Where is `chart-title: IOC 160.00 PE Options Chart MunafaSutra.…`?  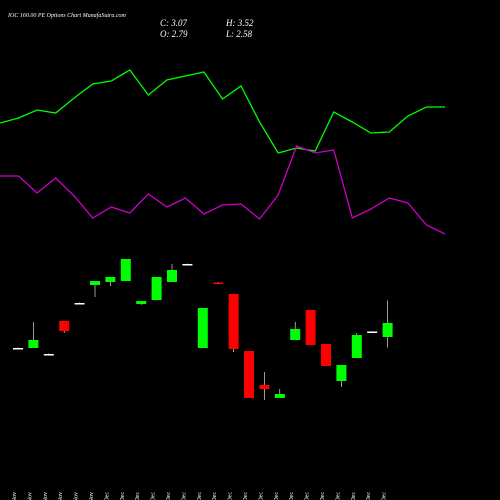 chart-title: IOC 160.00 PE Options Chart MunafaSutra.… is located at coordinates (66, 15).